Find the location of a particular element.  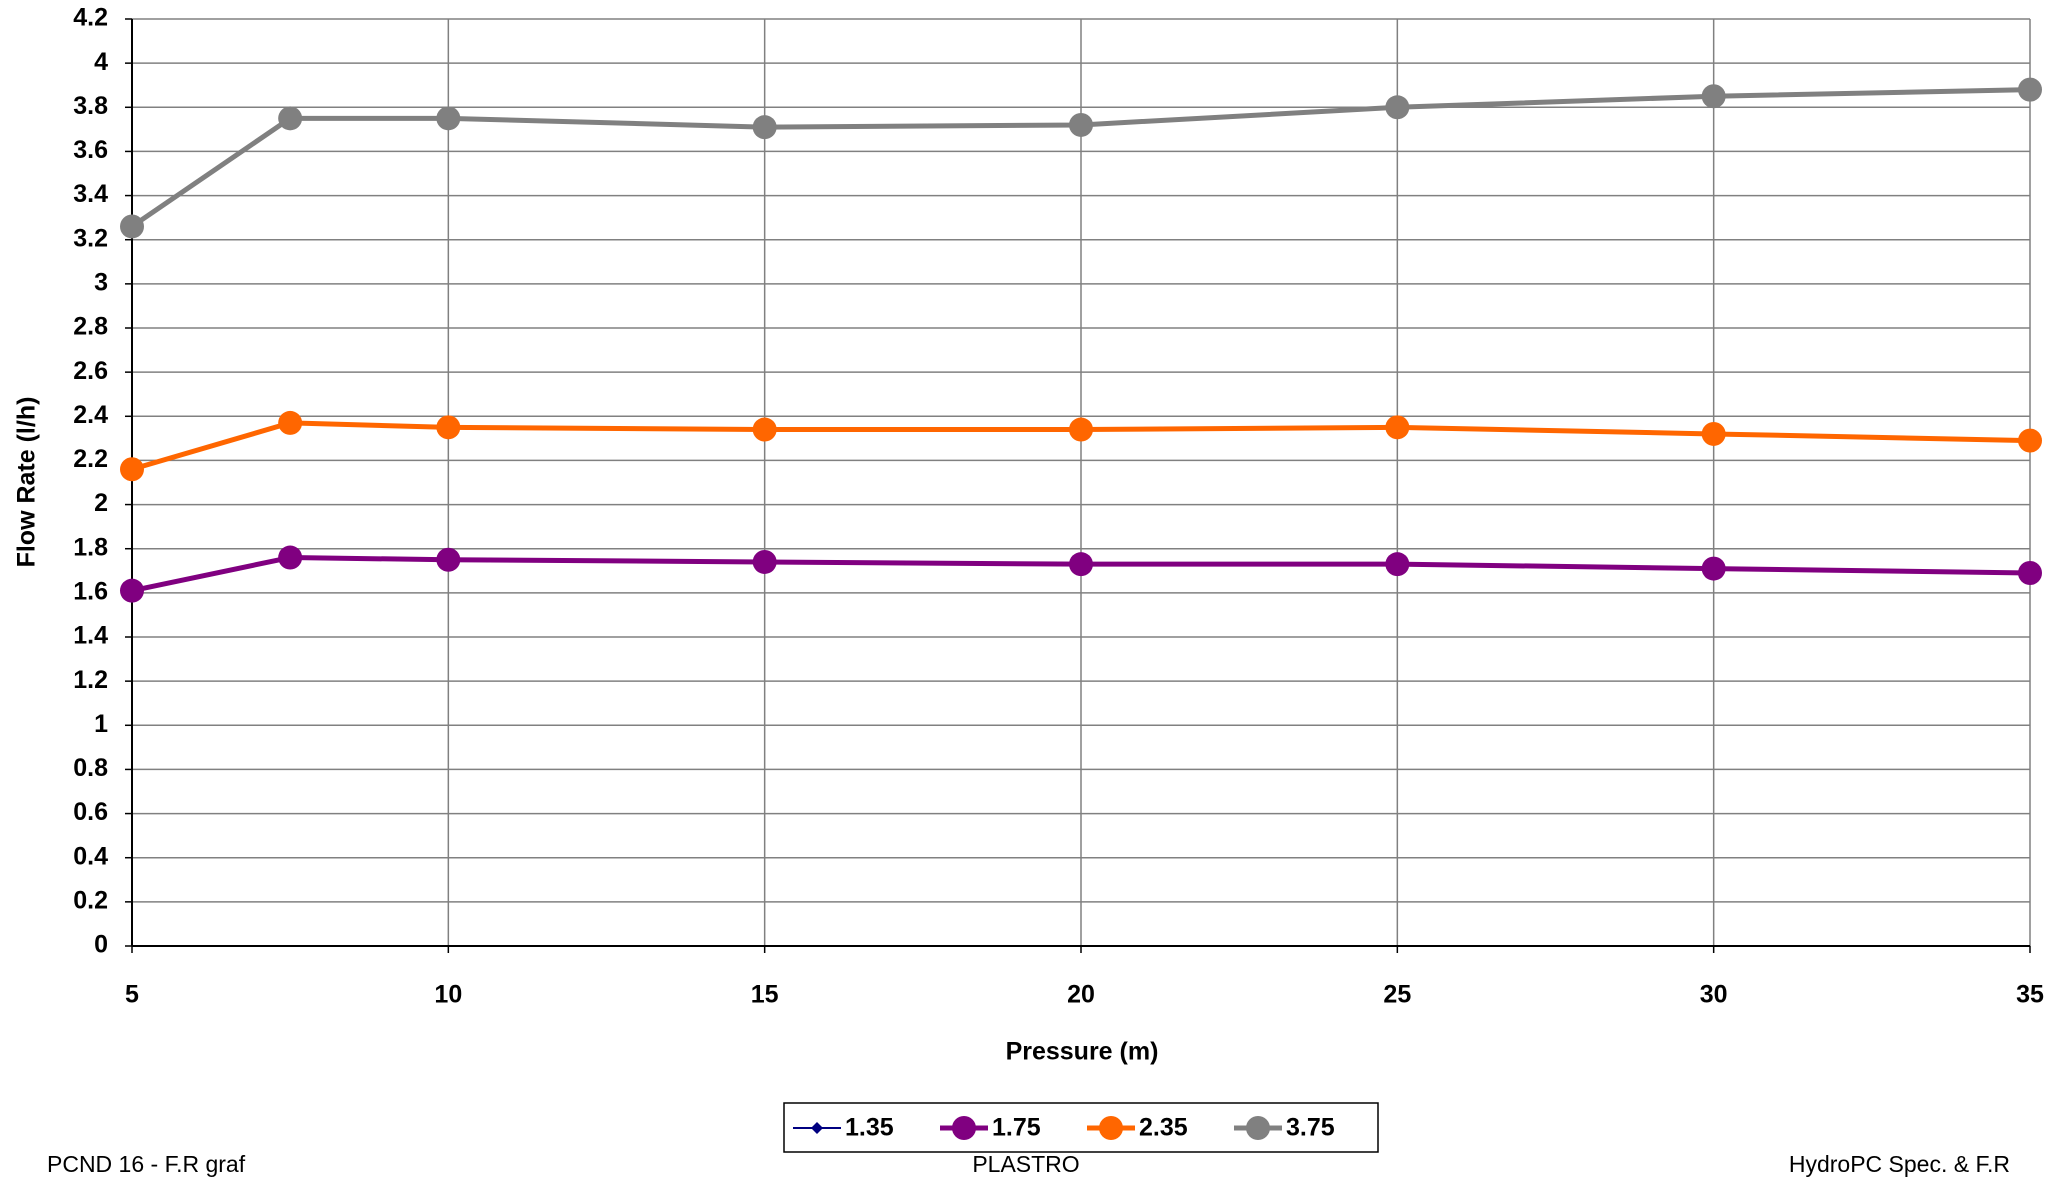

x-tick-label: 30 is located at coordinates (1714, 995).